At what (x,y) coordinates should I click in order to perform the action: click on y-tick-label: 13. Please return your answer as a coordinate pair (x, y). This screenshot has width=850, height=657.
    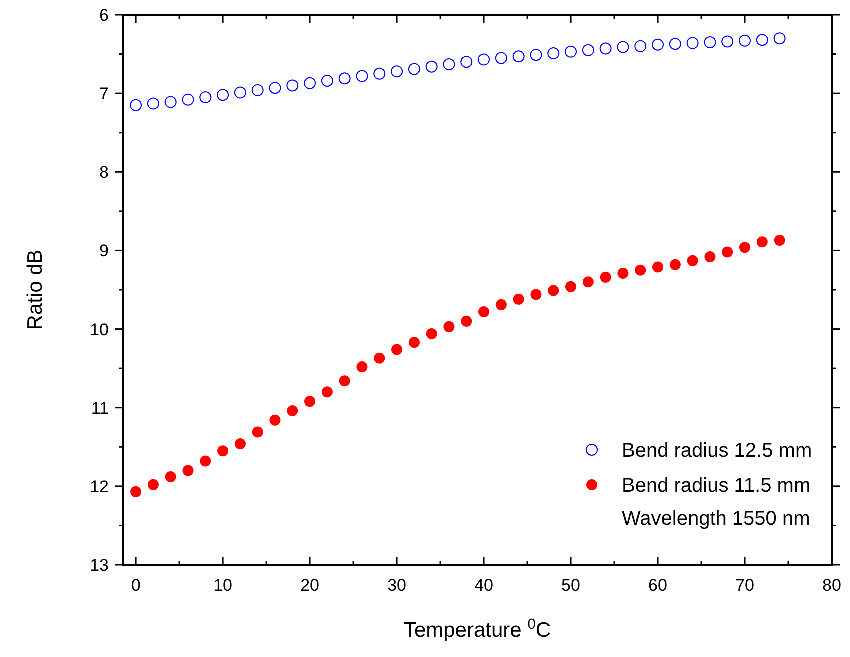
    Looking at the image, I should click on (99, 565).